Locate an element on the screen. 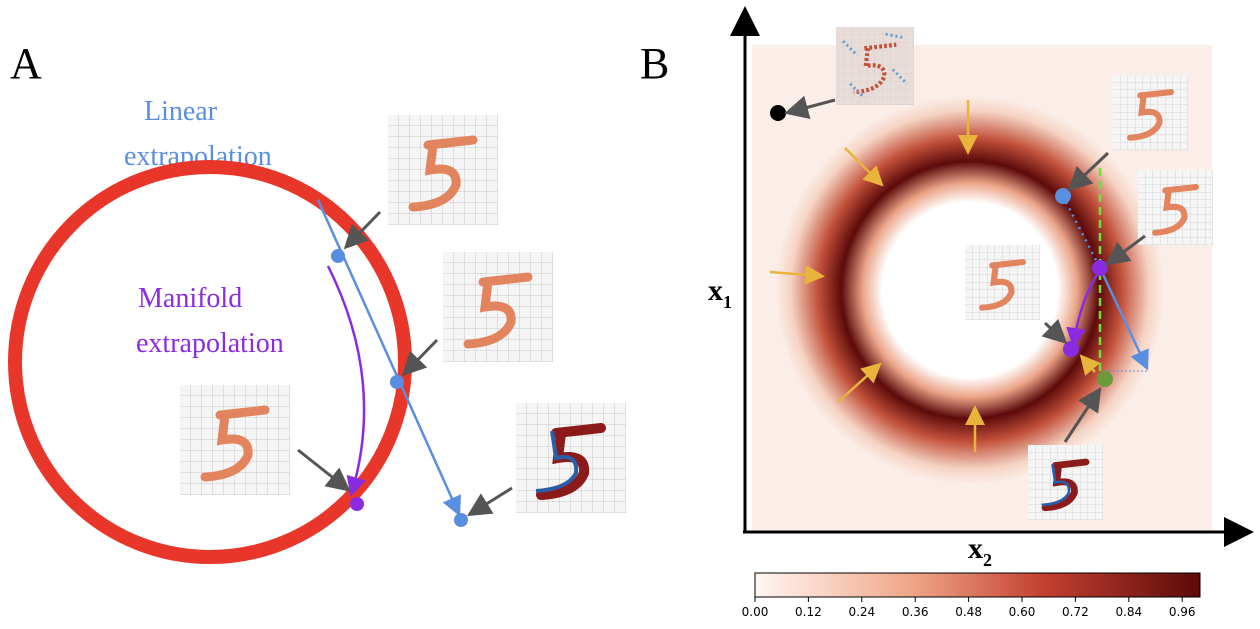 Image resolution: width=1260 pixels, height=629 pixels. panel-letter: A is located at coordinates (26, 63).